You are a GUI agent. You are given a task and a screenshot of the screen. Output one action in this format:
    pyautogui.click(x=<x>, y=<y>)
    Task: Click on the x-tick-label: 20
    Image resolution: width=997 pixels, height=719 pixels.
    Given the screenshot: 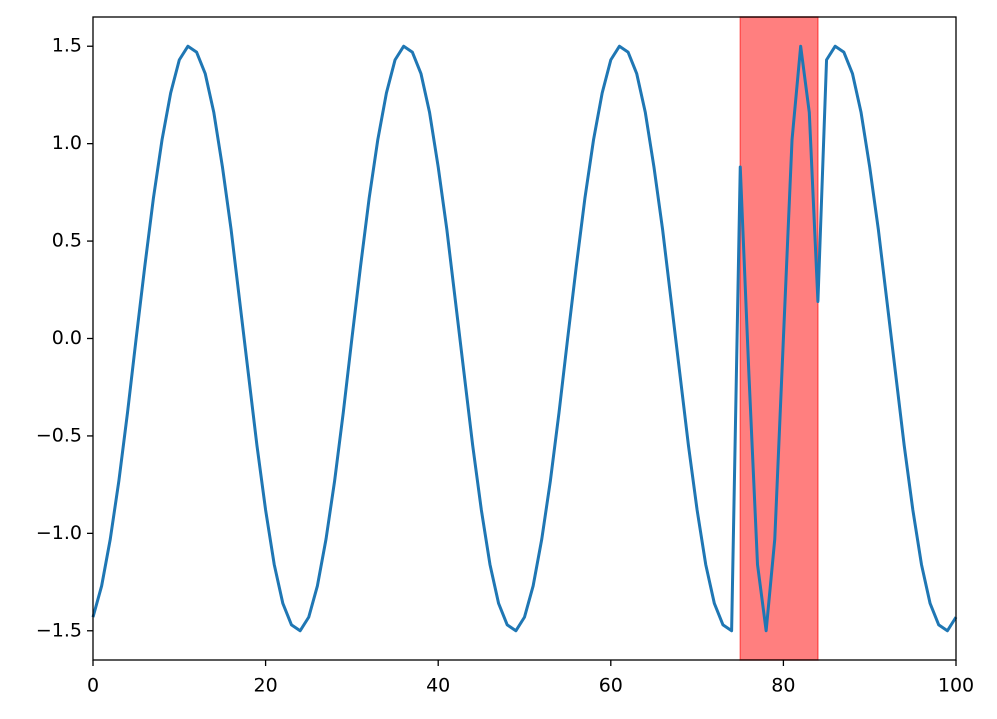 What is the action you would take?
    pyautogui.click(x=266, y=686)
    